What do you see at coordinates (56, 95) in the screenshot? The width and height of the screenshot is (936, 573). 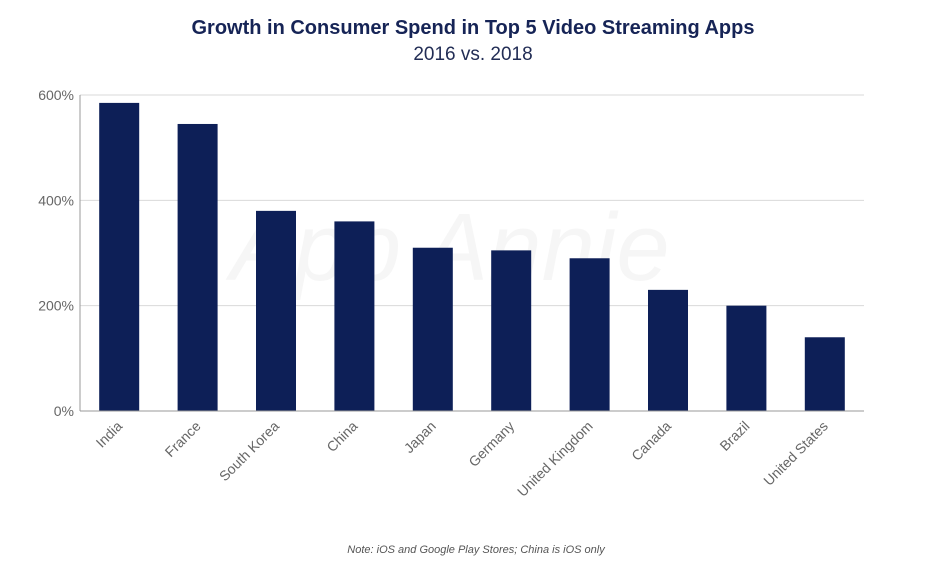 I see `y-tick-label: 600%` at bounding box center [56, 95].